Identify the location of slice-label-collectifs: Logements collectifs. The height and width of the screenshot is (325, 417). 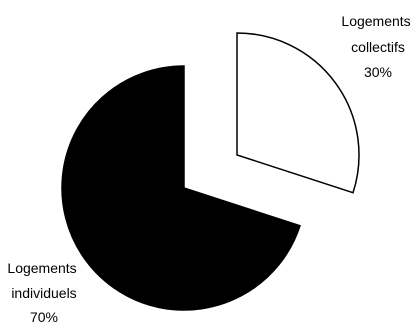
(377, 34).